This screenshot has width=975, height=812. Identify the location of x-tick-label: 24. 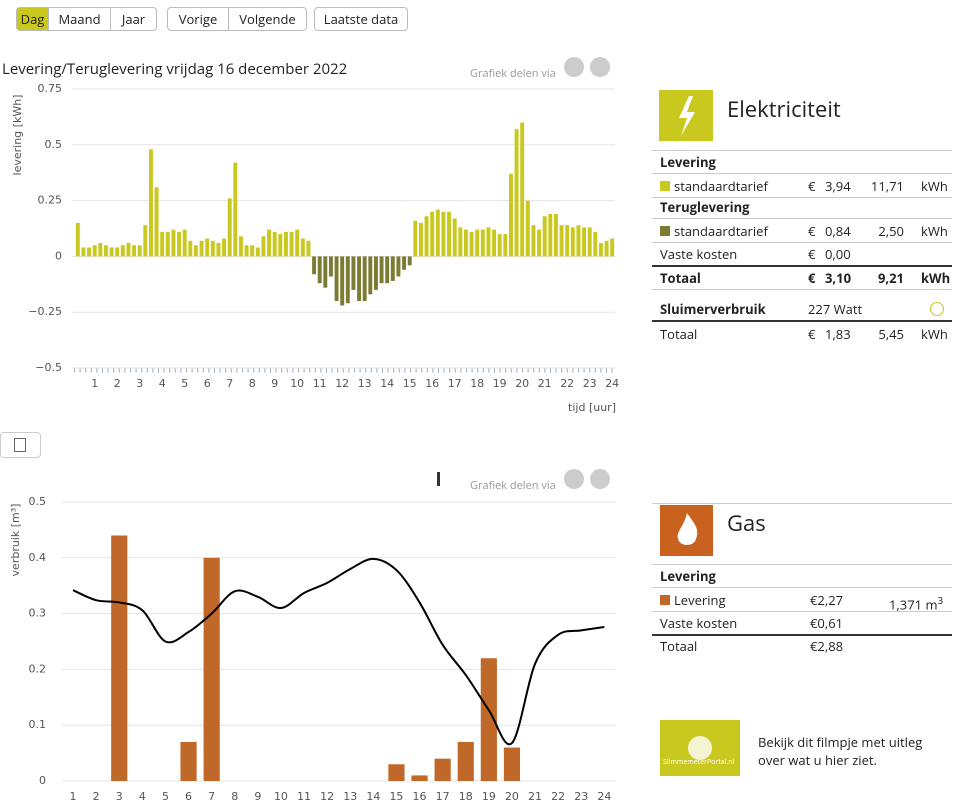
(612, 383).